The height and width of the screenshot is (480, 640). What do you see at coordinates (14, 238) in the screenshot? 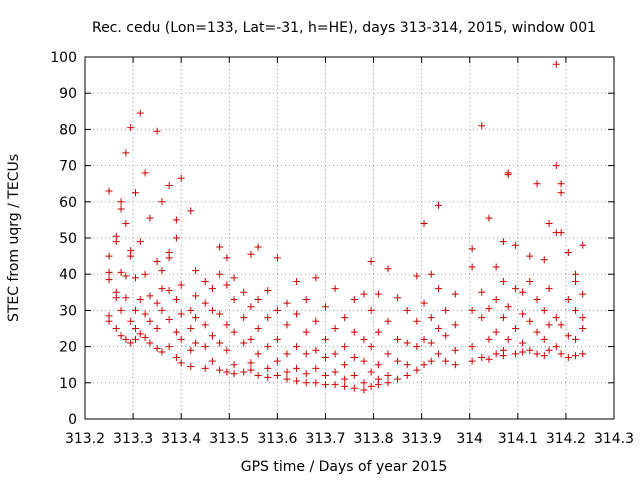
I see `y-axis-label: STEC from uqrg / TECUs` at bounding box center [14, 238].